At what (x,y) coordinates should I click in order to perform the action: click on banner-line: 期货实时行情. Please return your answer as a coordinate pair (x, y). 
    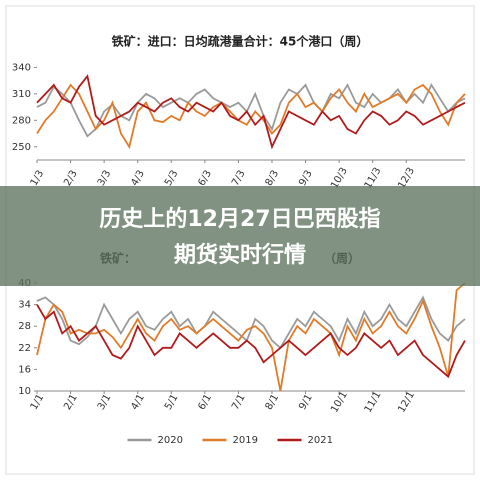
    Looking at the image, I should click on (240, 255).